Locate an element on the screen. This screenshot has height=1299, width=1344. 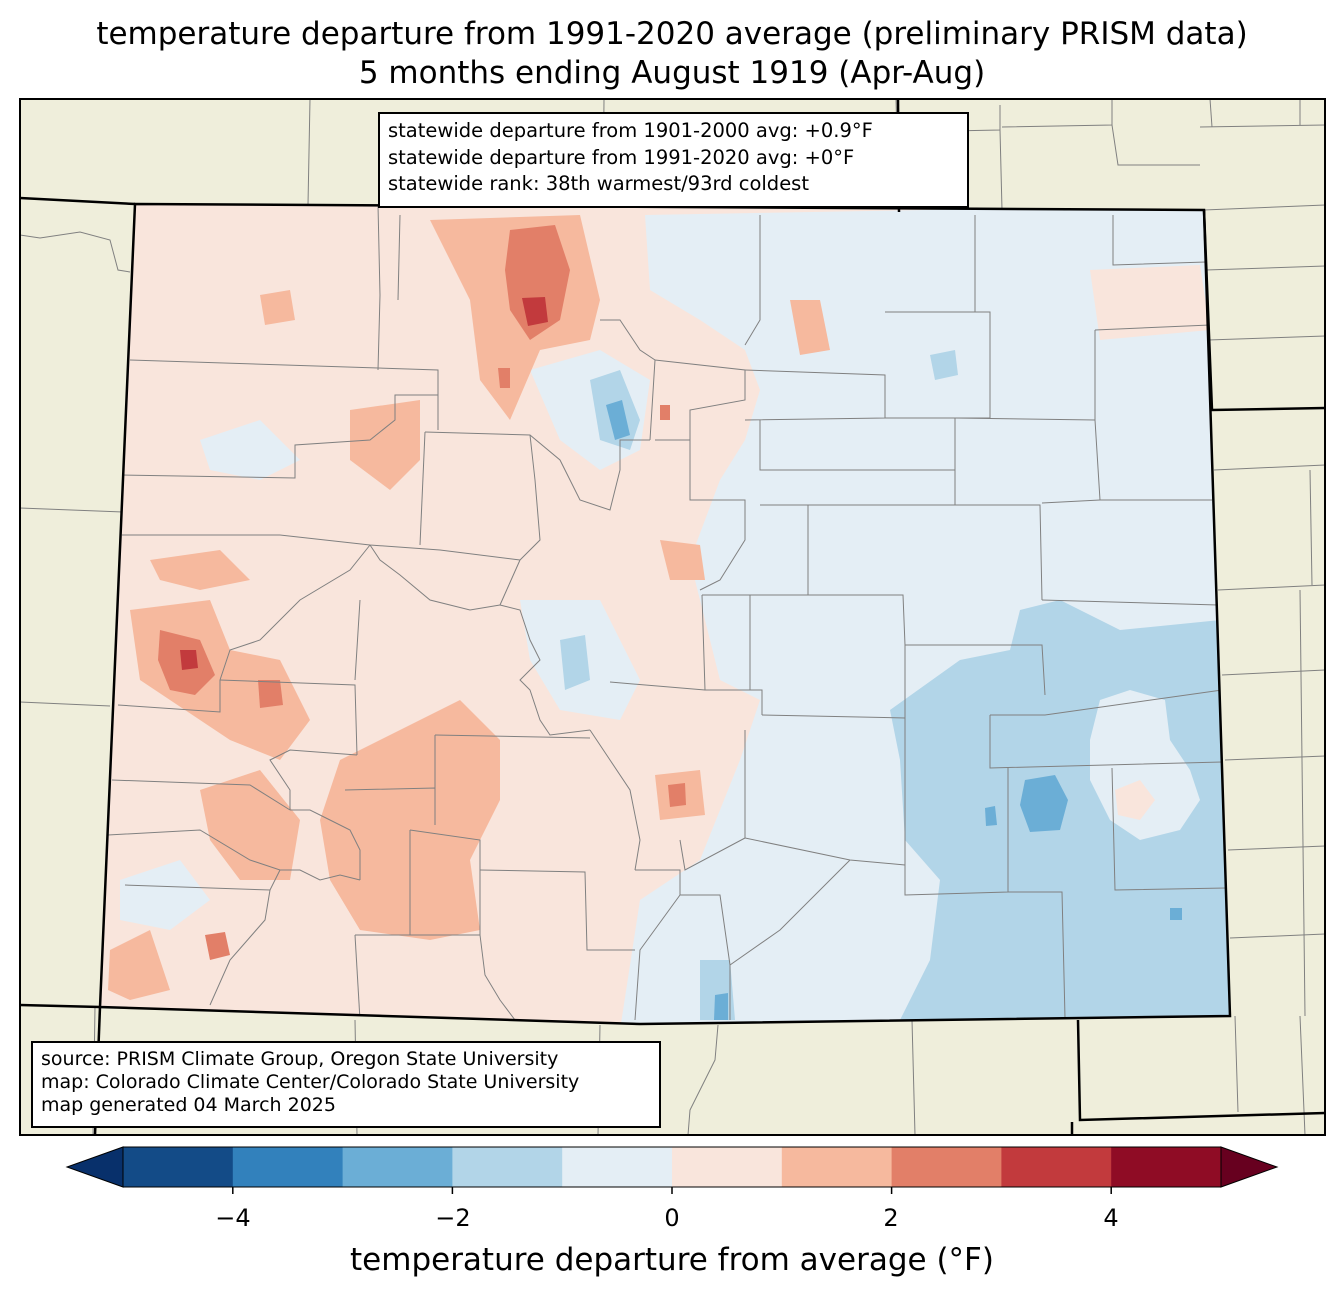
field-cool-sw is located at coordinates (165, 895).